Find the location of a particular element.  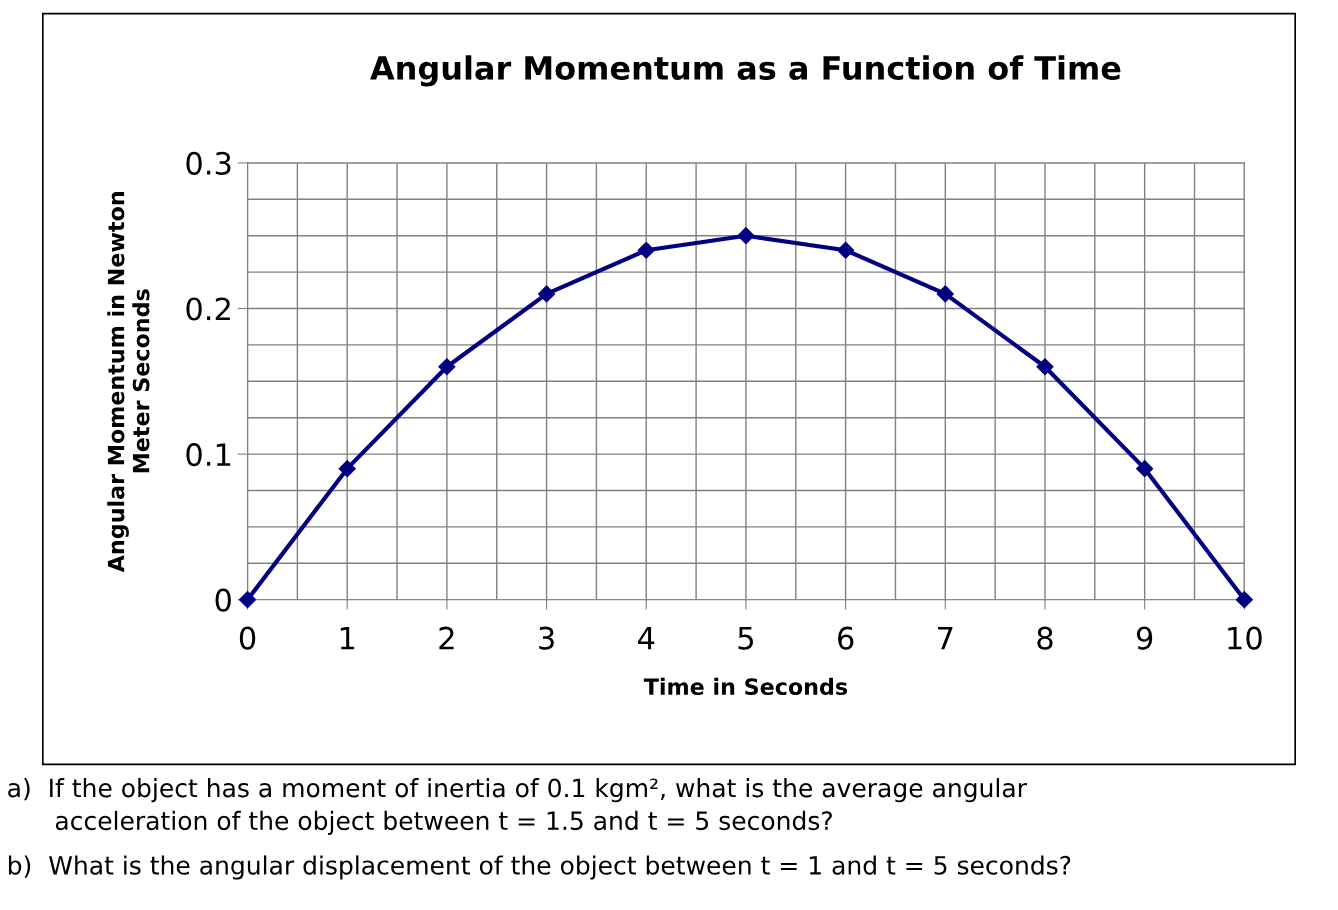

x-tick-label: 5 is located at coordinates (745, 638).